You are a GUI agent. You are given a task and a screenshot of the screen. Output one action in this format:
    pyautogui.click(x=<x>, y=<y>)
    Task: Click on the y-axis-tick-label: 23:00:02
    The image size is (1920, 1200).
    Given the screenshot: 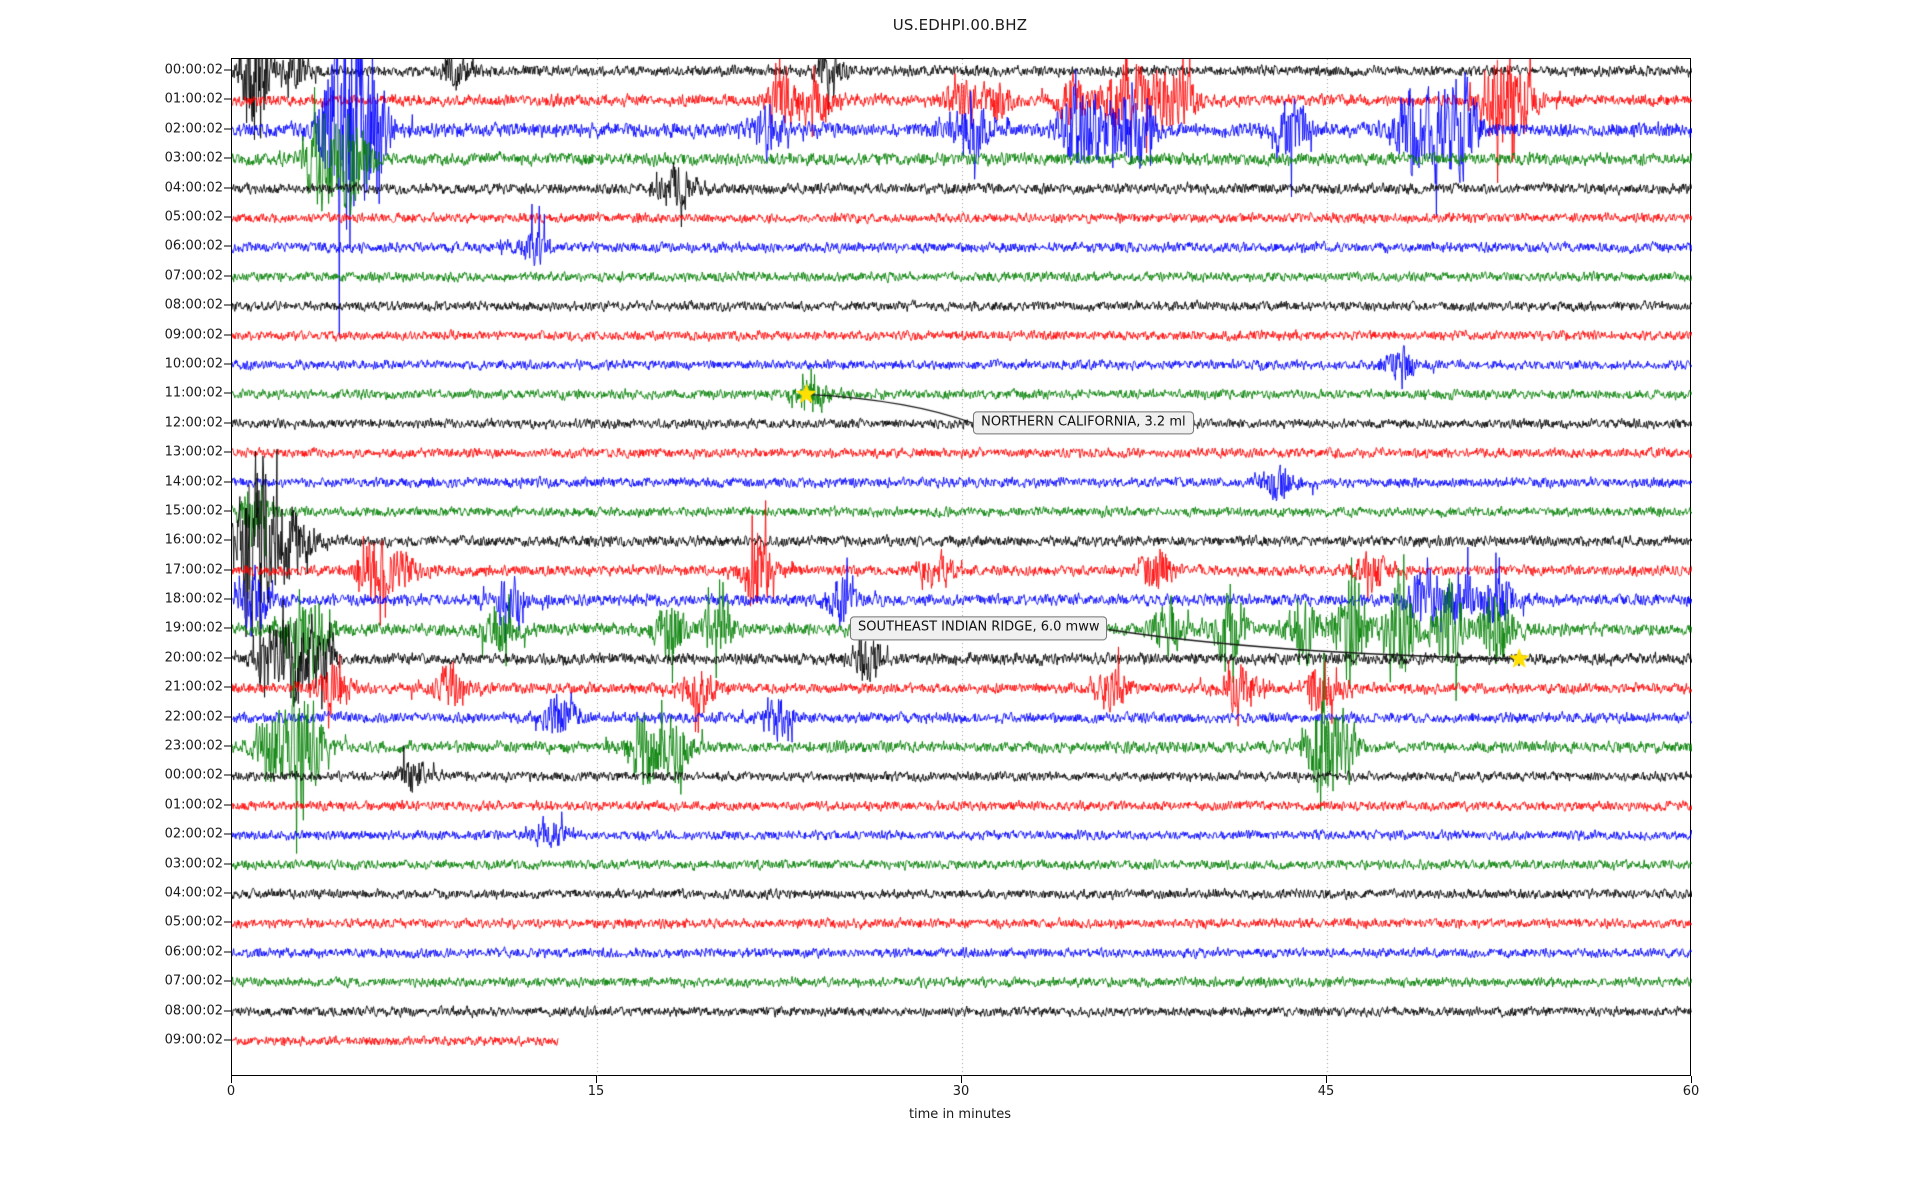 What is the action you would take?
    pyautogui.click(x=193, y=746)
    